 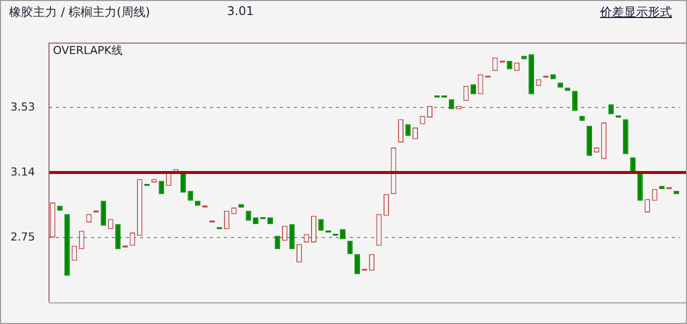 What do you see at coordinates (240, 11) in the screenshot?
I see `text: 3.01` at bounding box center [240, 11].